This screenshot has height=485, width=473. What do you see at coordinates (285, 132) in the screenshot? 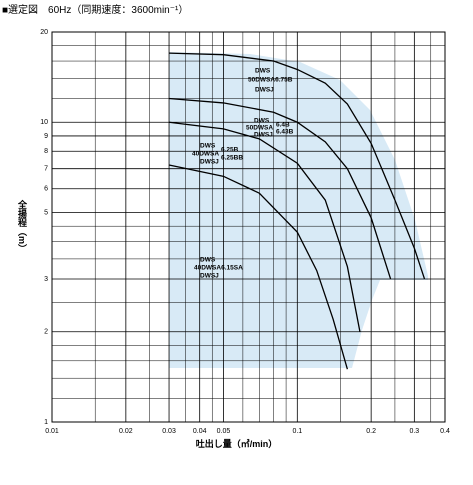
I see `curve-label: 6.43B` at bounding box center [285, 132].